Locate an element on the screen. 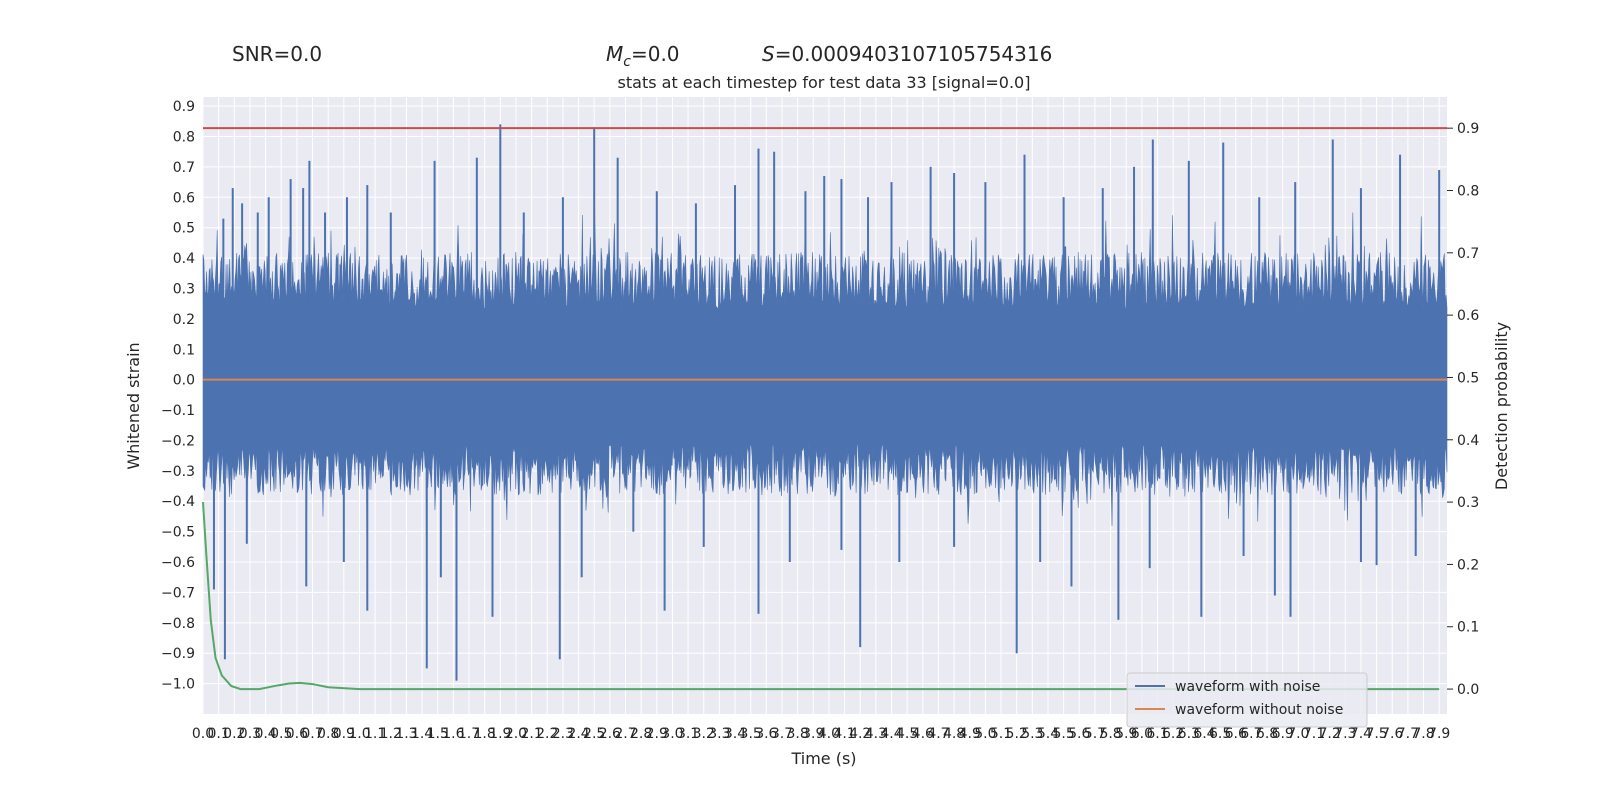 The image size is (1600, 800). legend-label-waveform-without-noise: waveform without noise is located at coordinates (1259, 710).